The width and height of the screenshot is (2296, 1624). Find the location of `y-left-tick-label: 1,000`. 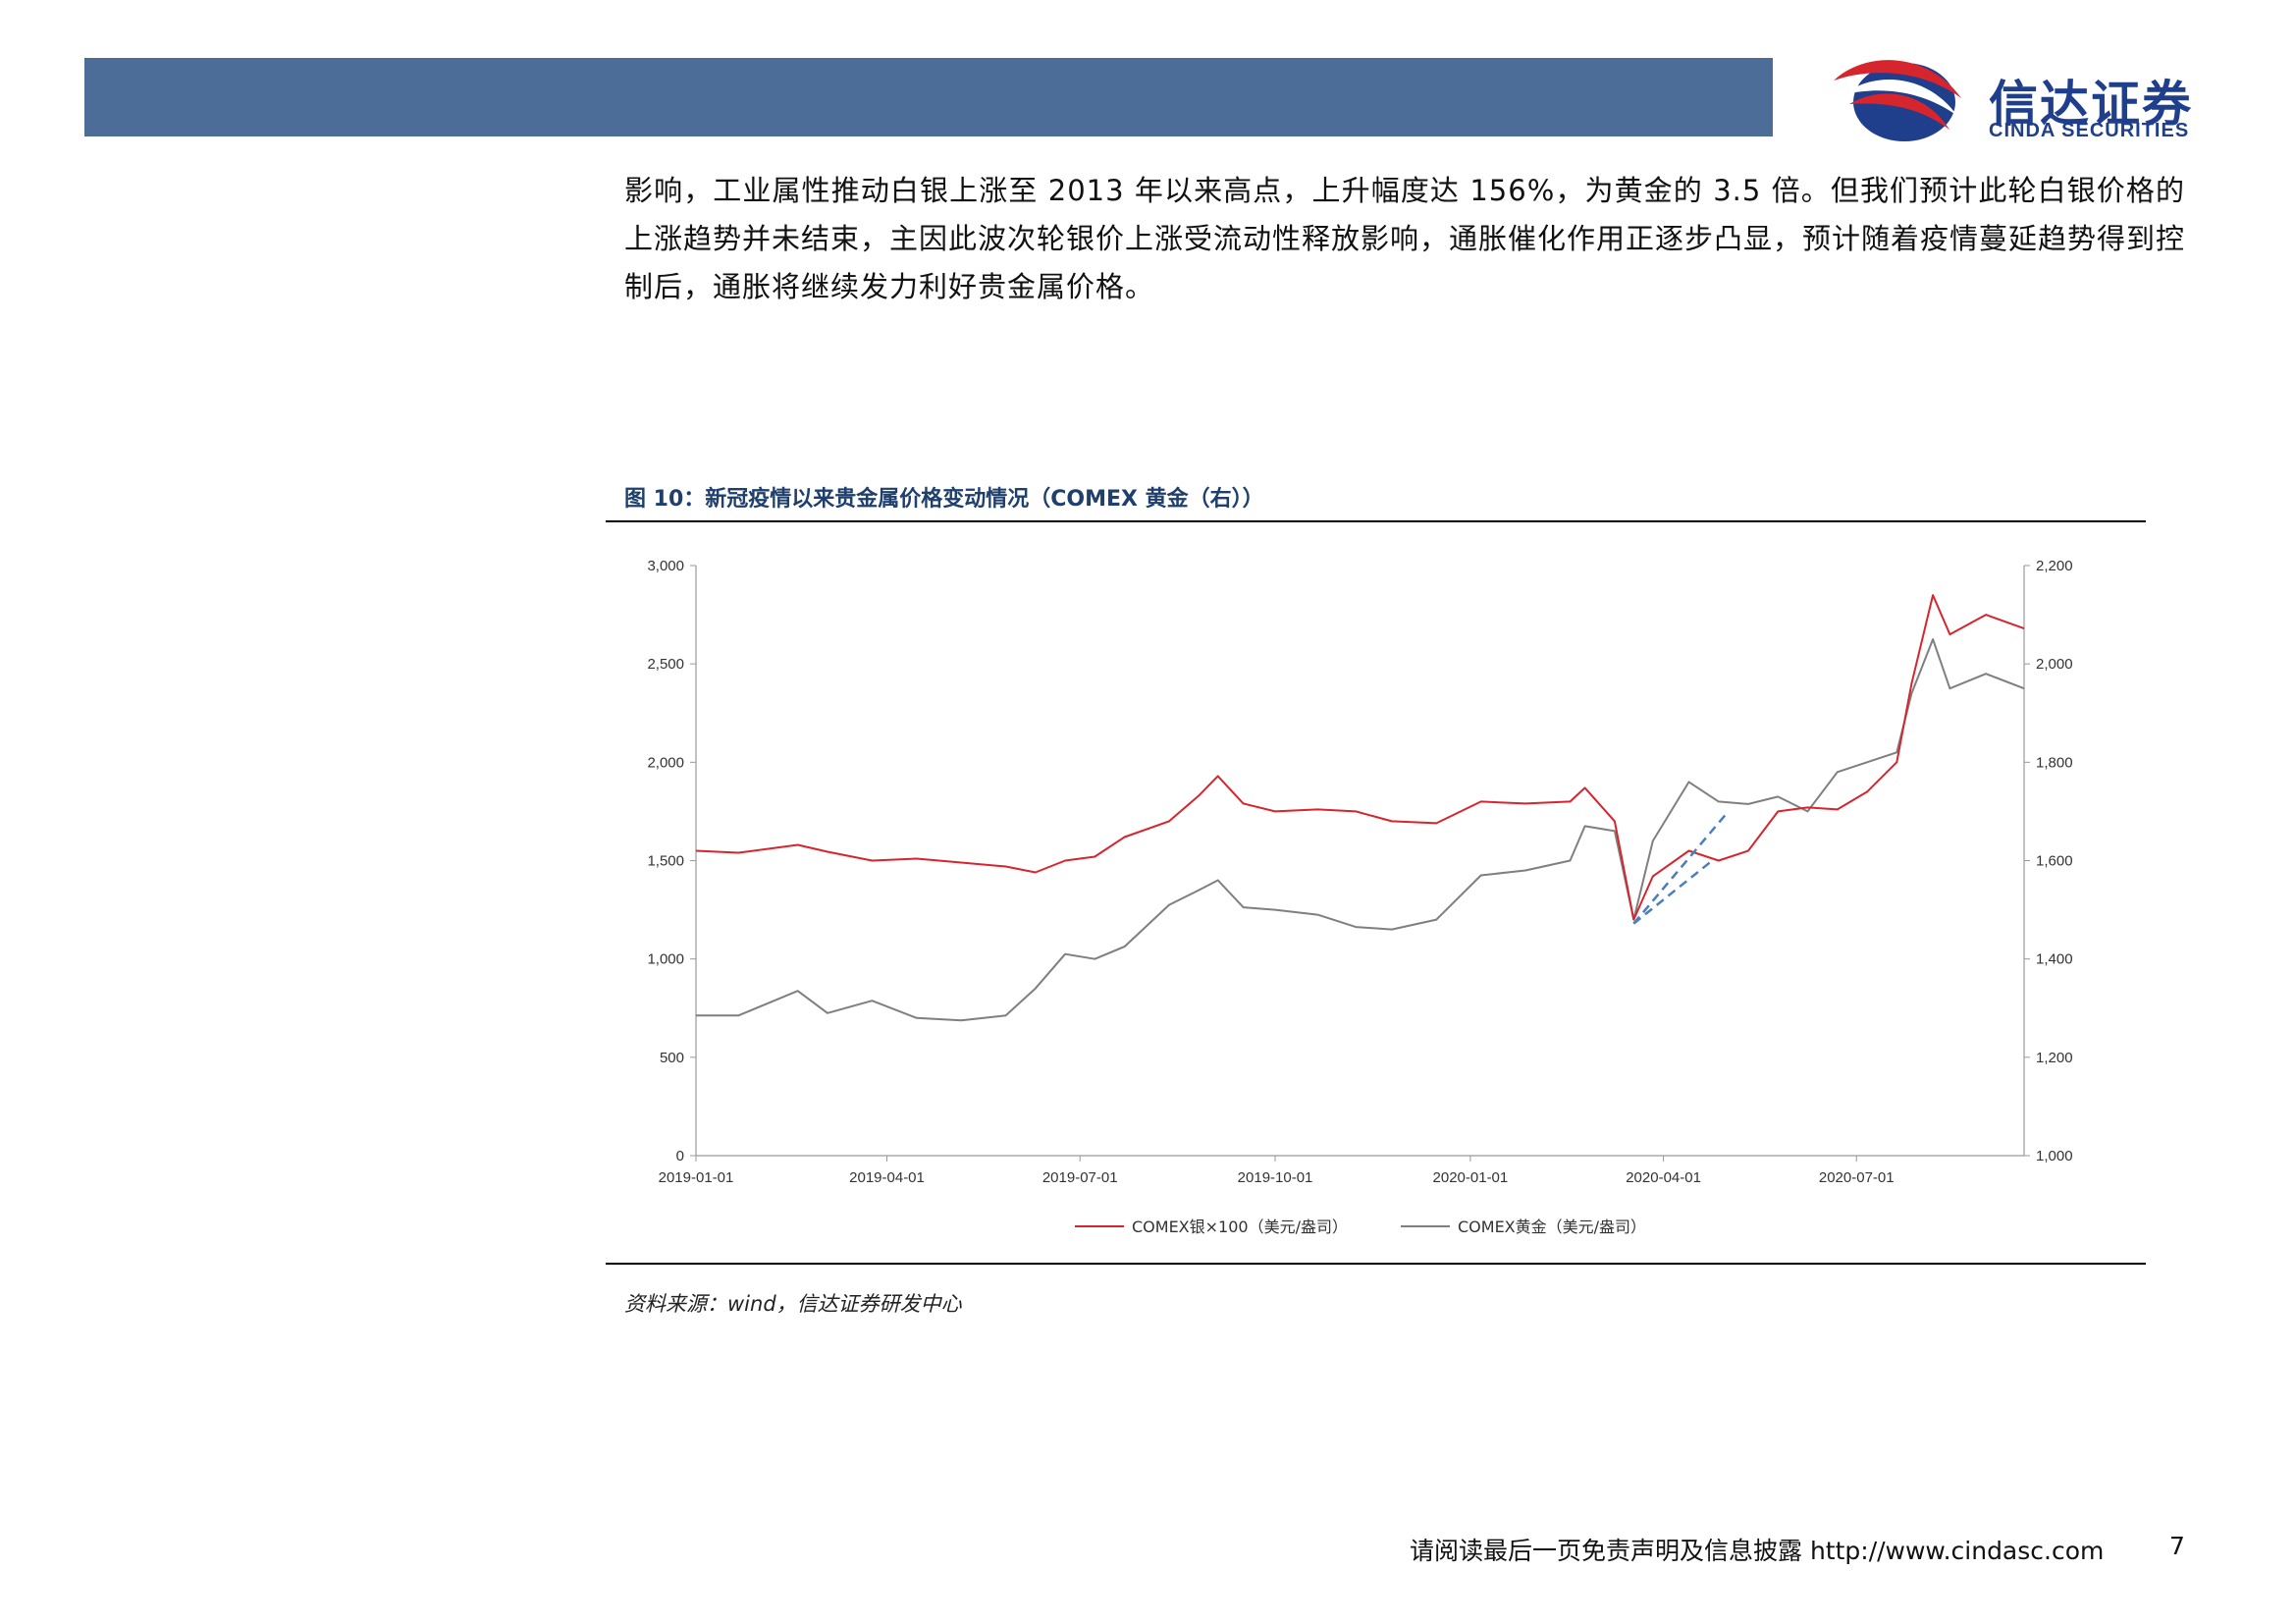

y-left-tick-label: 1,000 is located at coordinates (665, 959).